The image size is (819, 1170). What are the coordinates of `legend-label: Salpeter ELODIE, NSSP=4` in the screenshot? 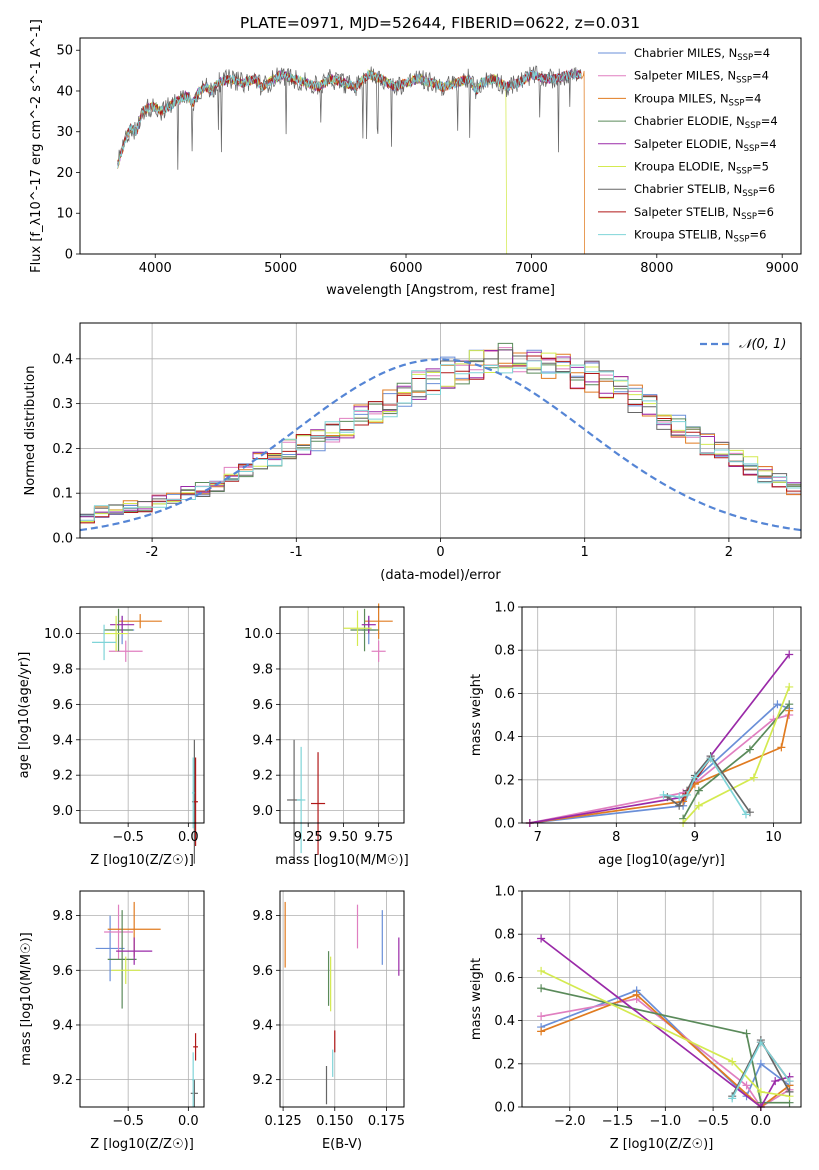 It's located at (705, 145).